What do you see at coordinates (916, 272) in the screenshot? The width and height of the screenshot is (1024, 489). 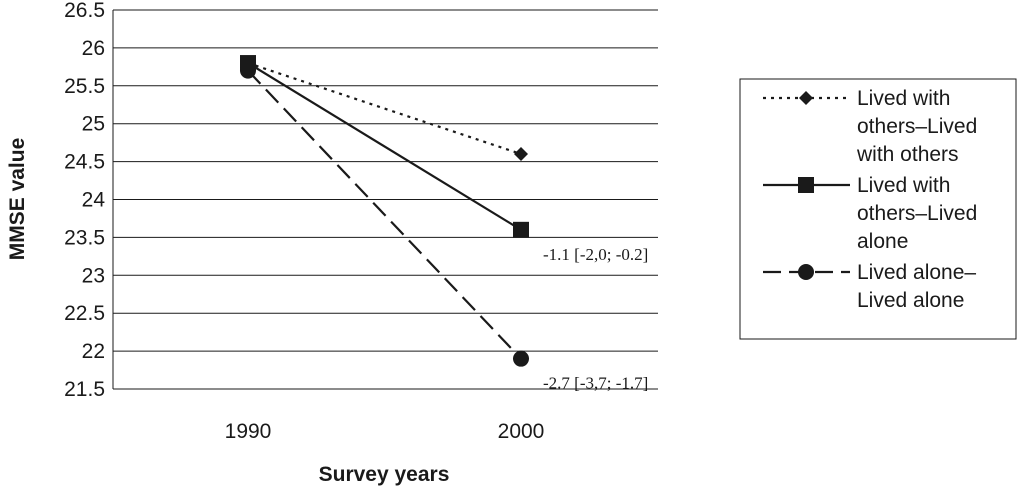 I see `legend-label: Lived alone–` at bounding box center [916, 272].